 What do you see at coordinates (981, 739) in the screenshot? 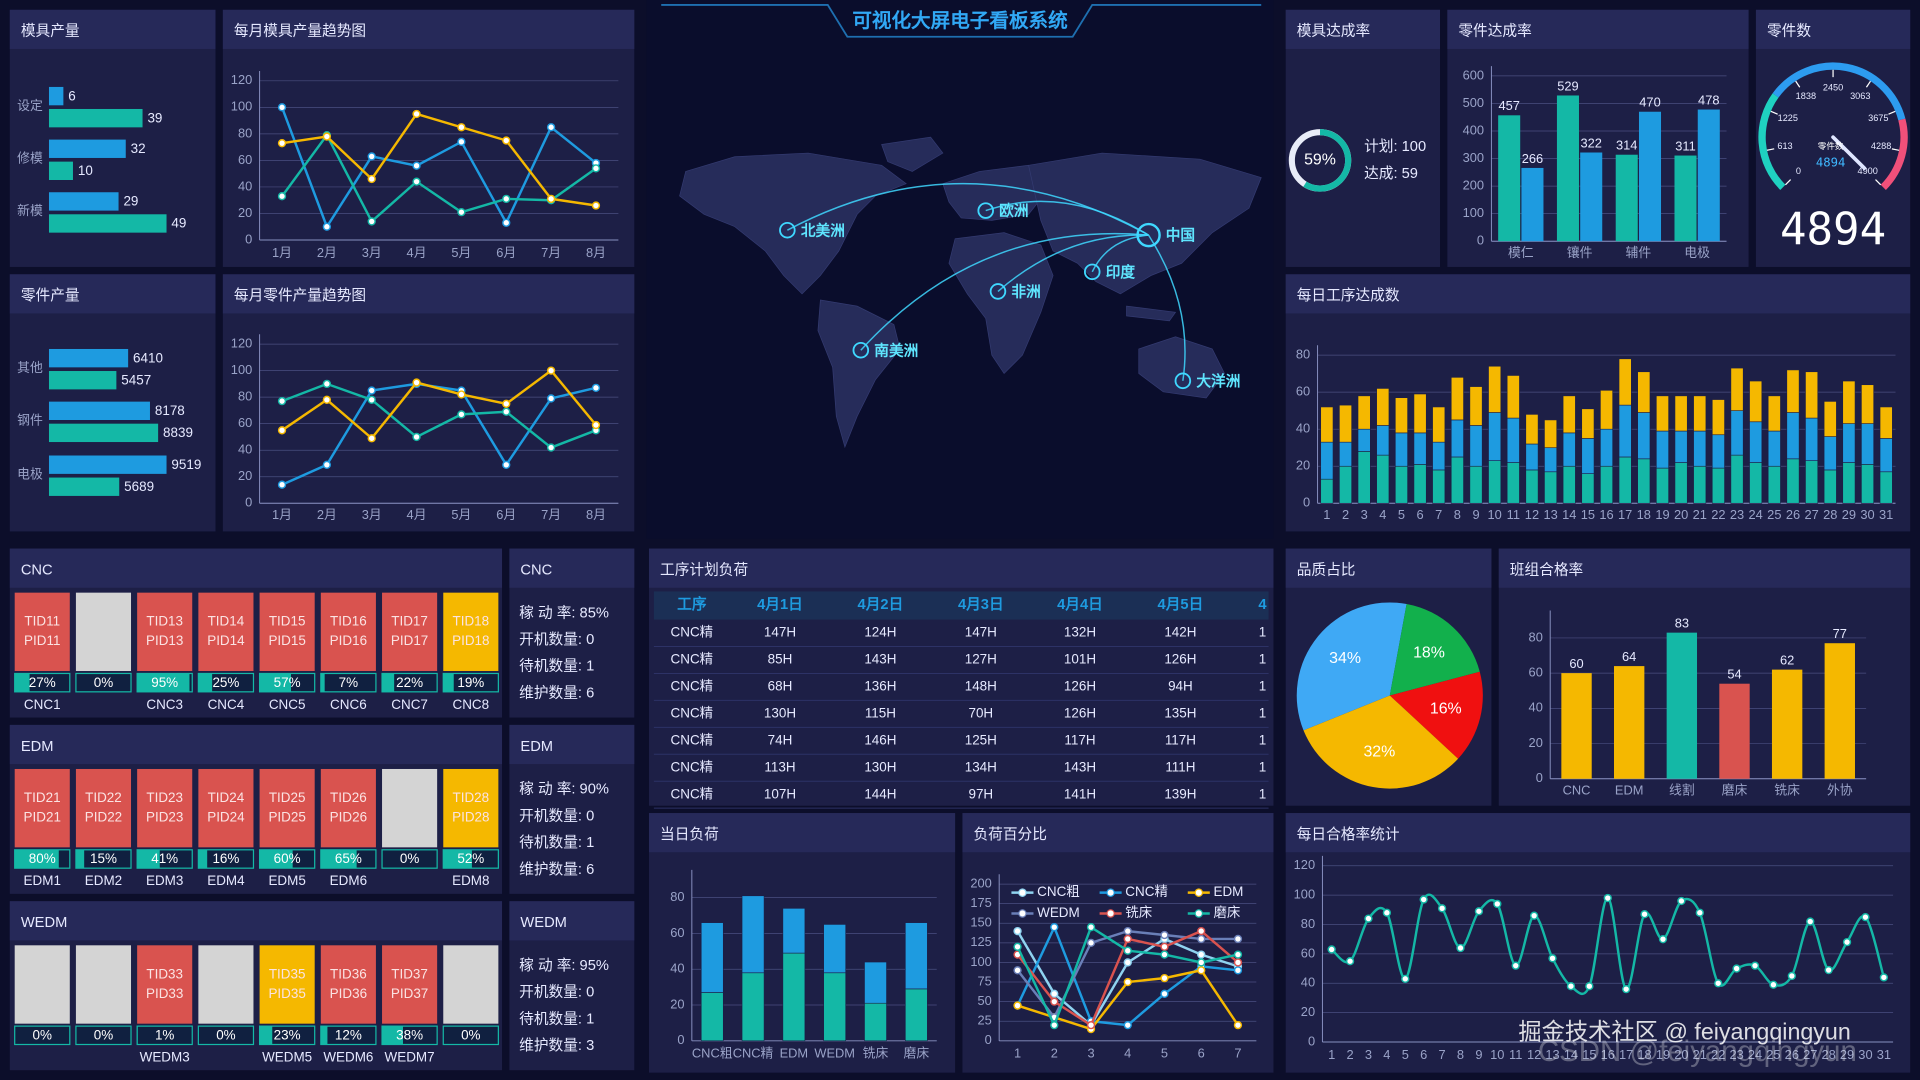
I see `table-cell: 125H` at bounding box center [981, 739].